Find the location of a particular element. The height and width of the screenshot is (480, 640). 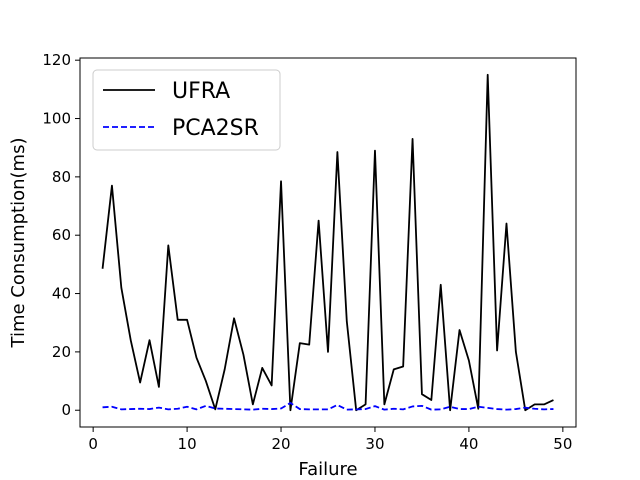

y-axis-ticks: 0 20 40 60 80 100 120 is located at coordinates (61, 235).